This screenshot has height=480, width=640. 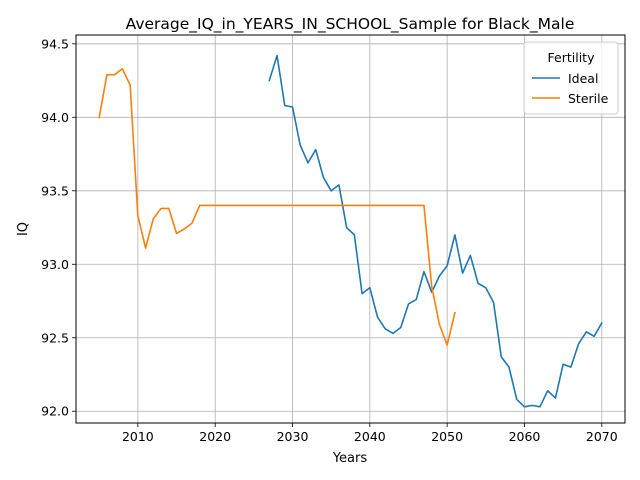 What do you see at coordinates (55, 190) in the screenshot?
I see `y-tick-label: 93.5` at bounding box center [55, 190].